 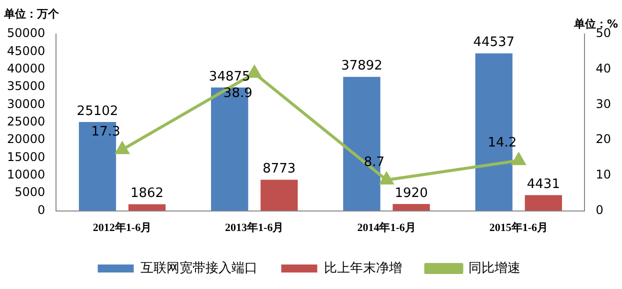 I want to click on y-axis-title: 单位：万个, so click(x=31, y=13).